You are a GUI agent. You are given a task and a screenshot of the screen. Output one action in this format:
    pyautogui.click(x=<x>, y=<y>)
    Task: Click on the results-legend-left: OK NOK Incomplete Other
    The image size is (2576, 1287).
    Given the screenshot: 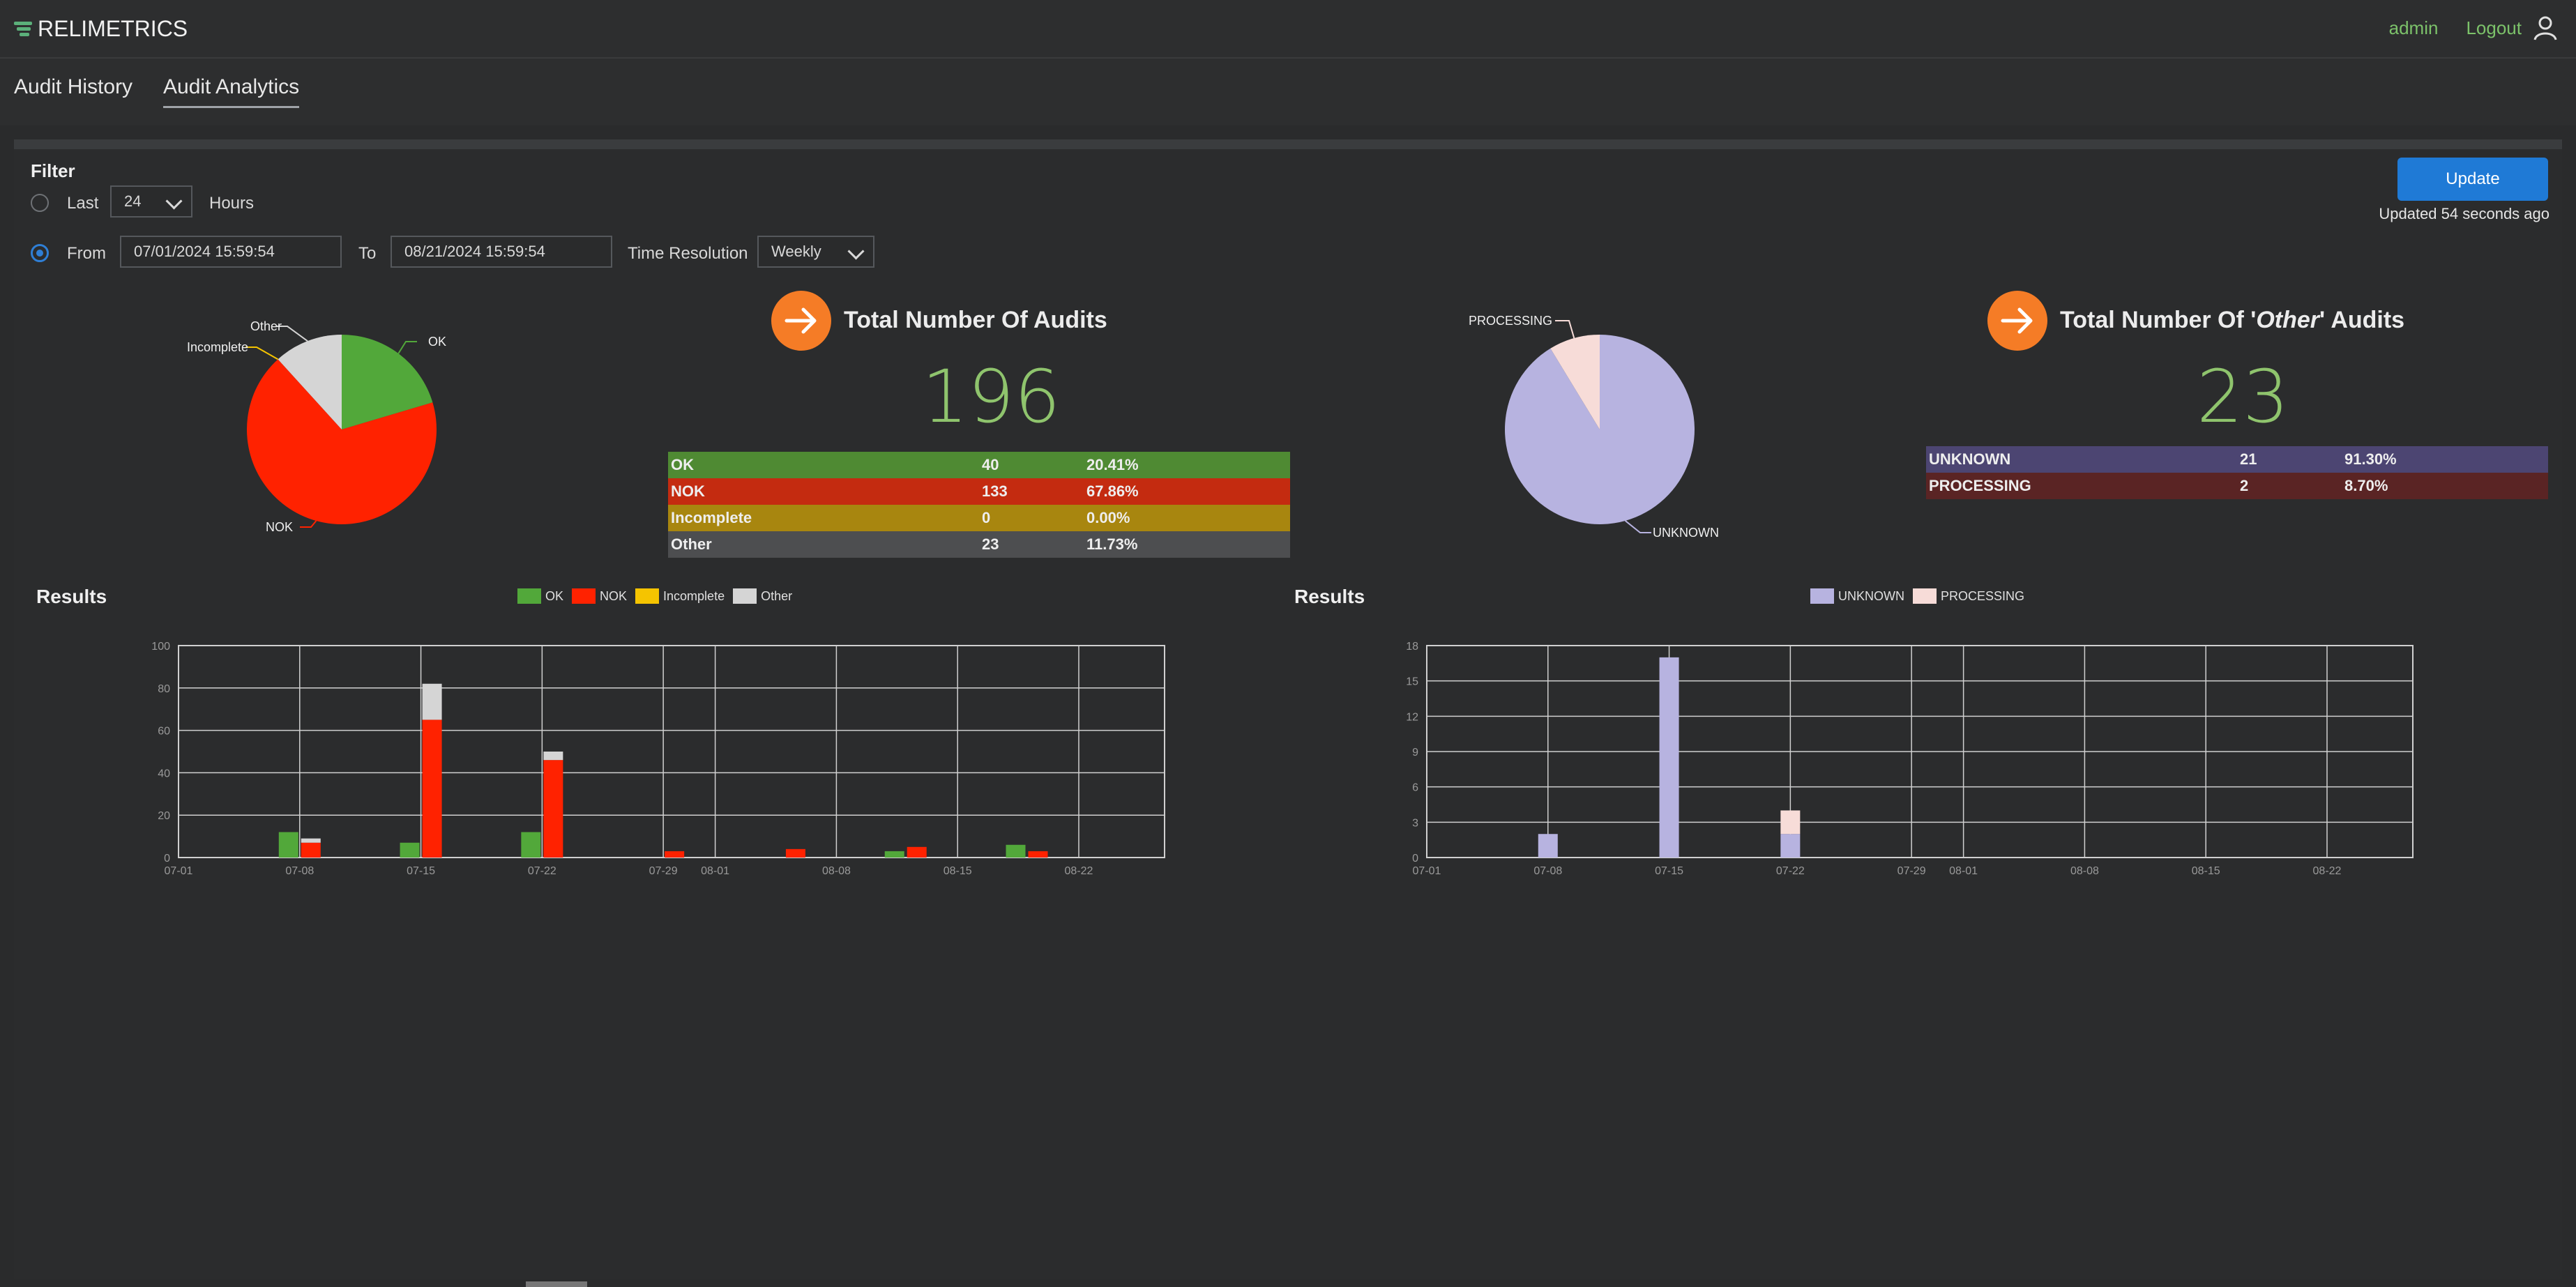 What is the action you would take?
    pyautogui.click(x=650, y=596)
    